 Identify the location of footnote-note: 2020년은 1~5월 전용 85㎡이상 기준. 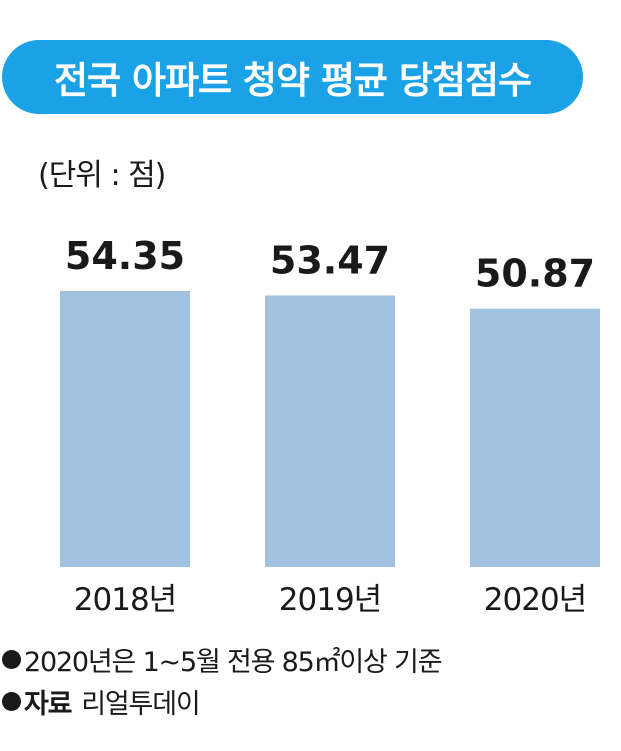
(222, 659).